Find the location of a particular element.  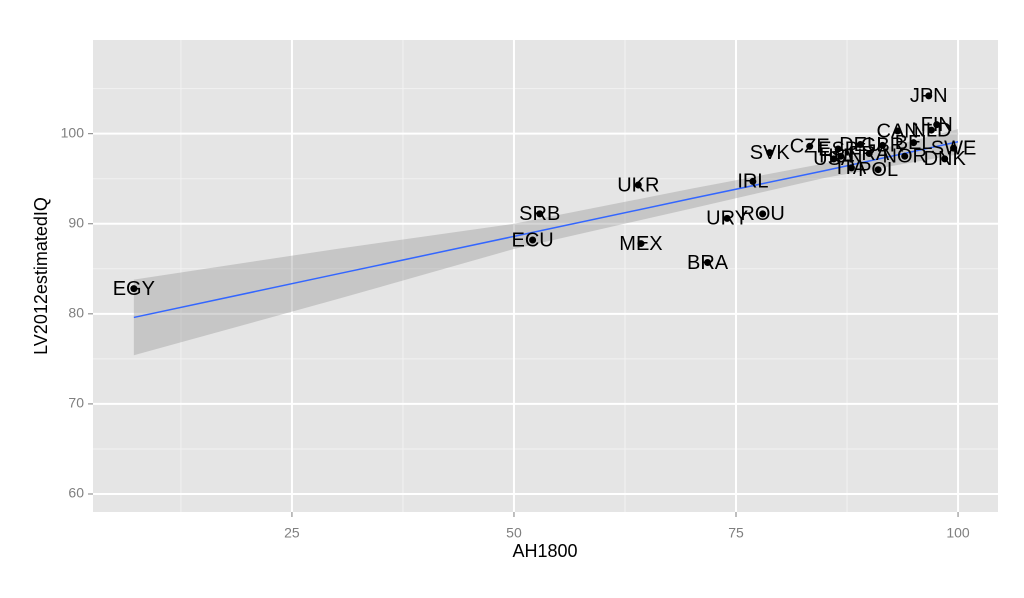

point-label: HUN is located at coordinates (840, 156).